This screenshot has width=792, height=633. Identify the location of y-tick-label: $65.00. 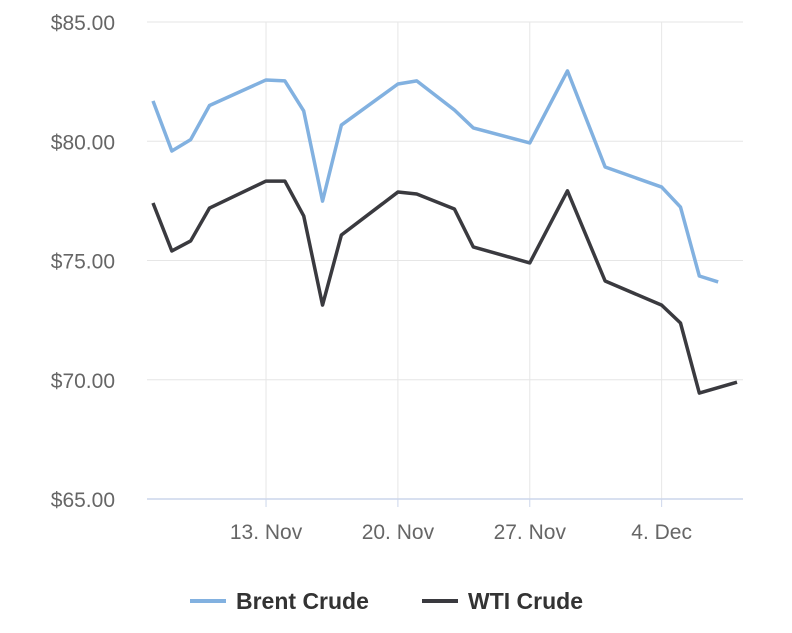
(83, 500).